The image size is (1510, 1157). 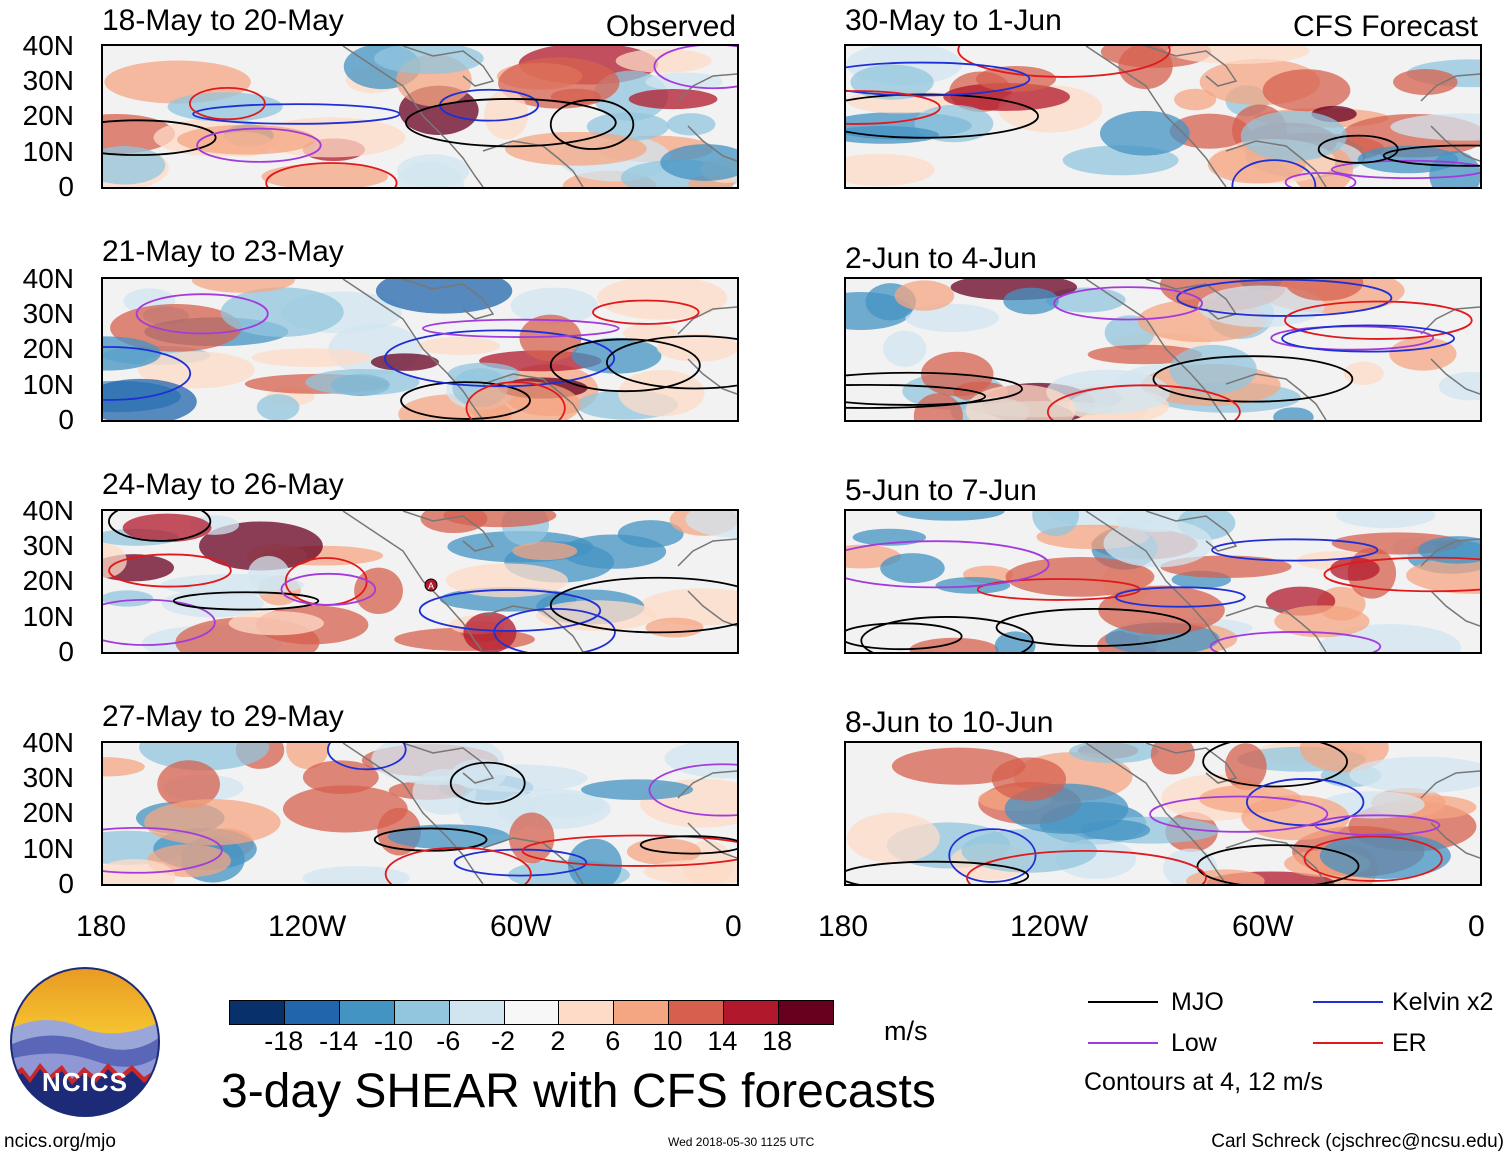 What do you see at coordinates (101, 926) in the screenshot?
I see `x-tick: 180` at bounding box center [101, 926].